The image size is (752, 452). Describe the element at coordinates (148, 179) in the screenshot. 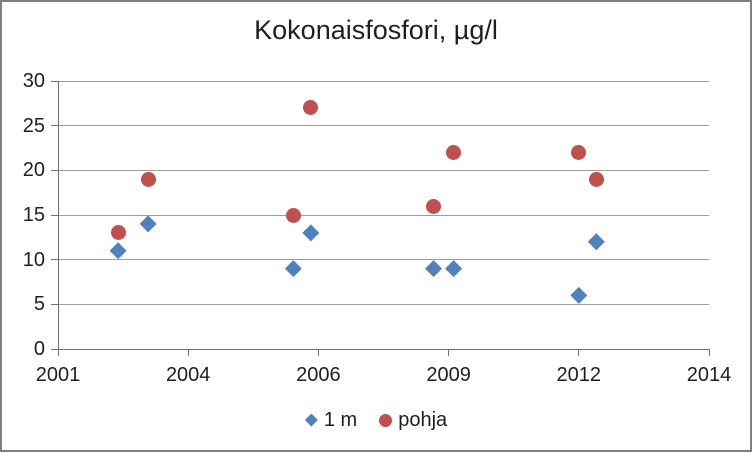

I see `point-pohja-2002.8-19` at that location.